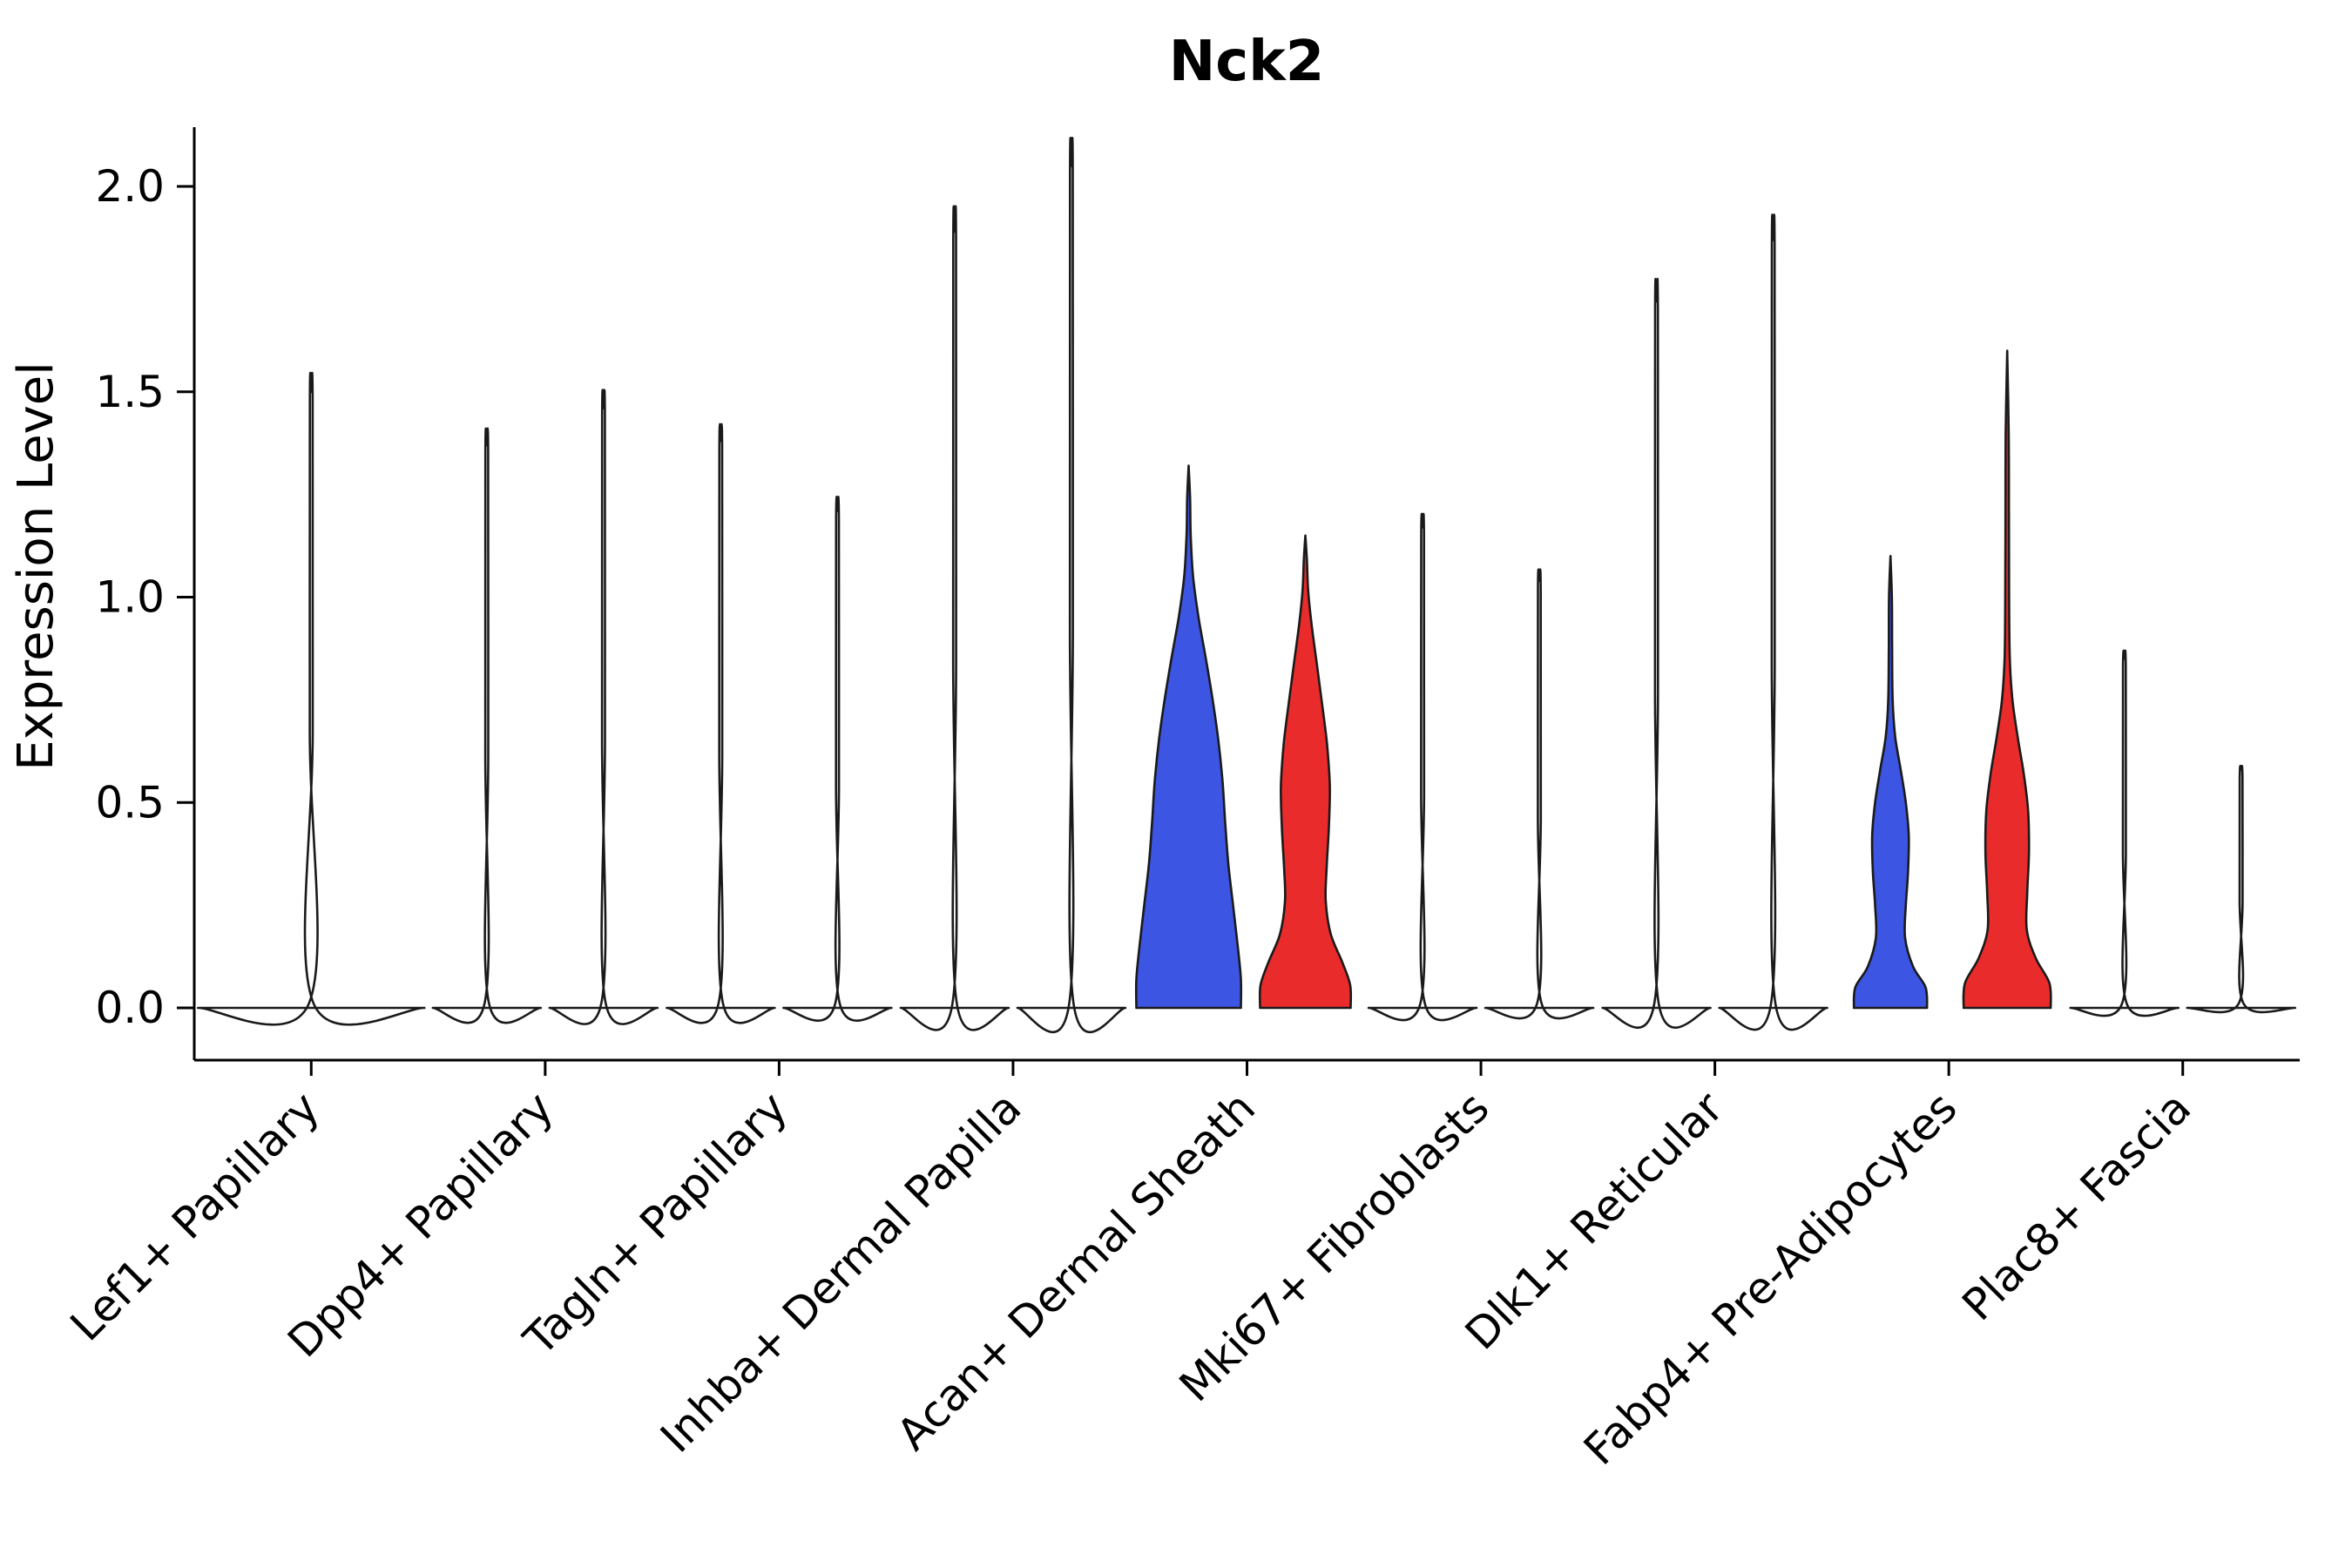  Describe the element at coordinates (130, 1008) in the screenshot. I see `y-tick-label: 0.0` at that location.